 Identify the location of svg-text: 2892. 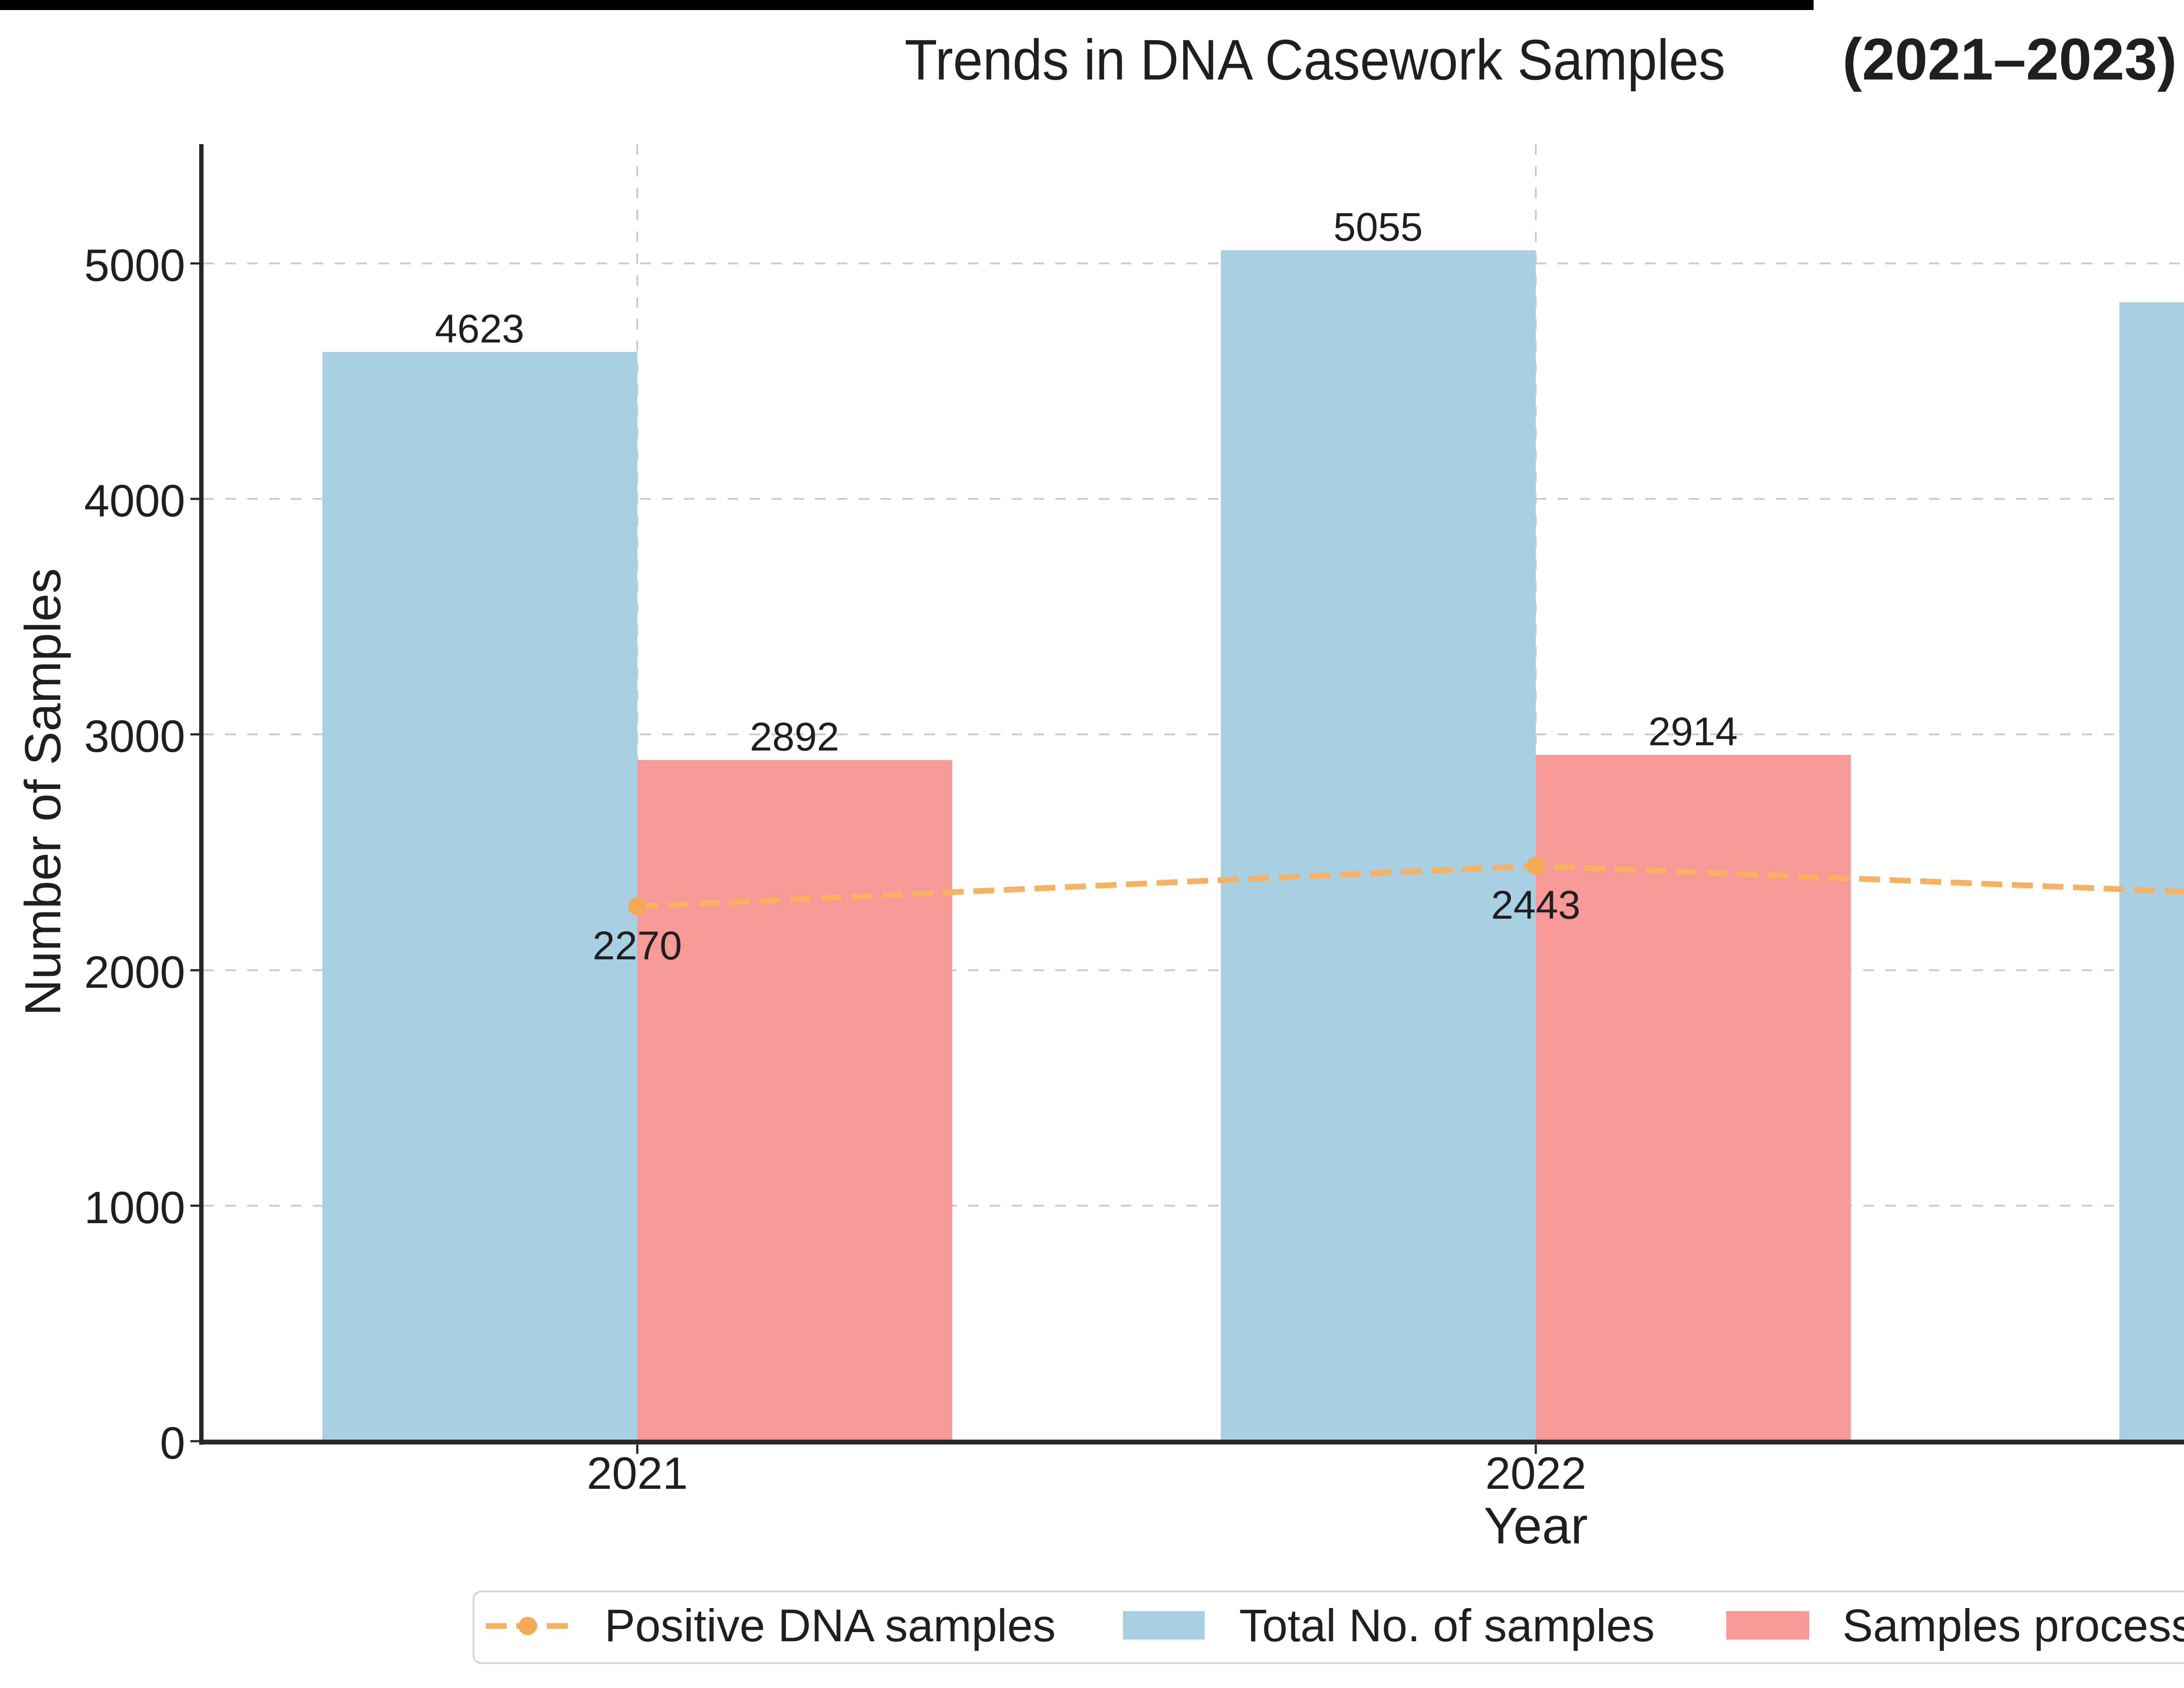
(795, 737).